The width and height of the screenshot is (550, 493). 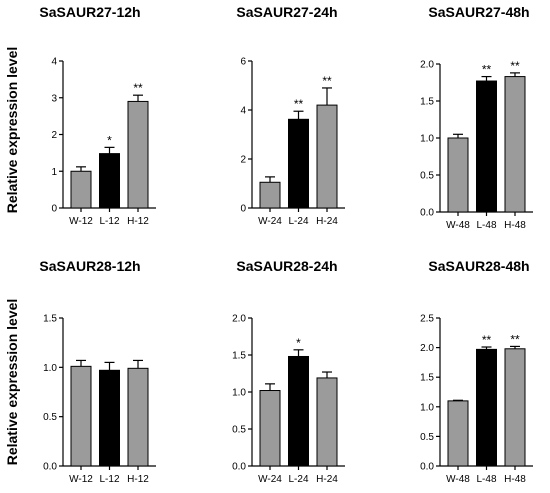 I want to click on chart-title: SaSAUR28-24h, so click(x=286, y=266).